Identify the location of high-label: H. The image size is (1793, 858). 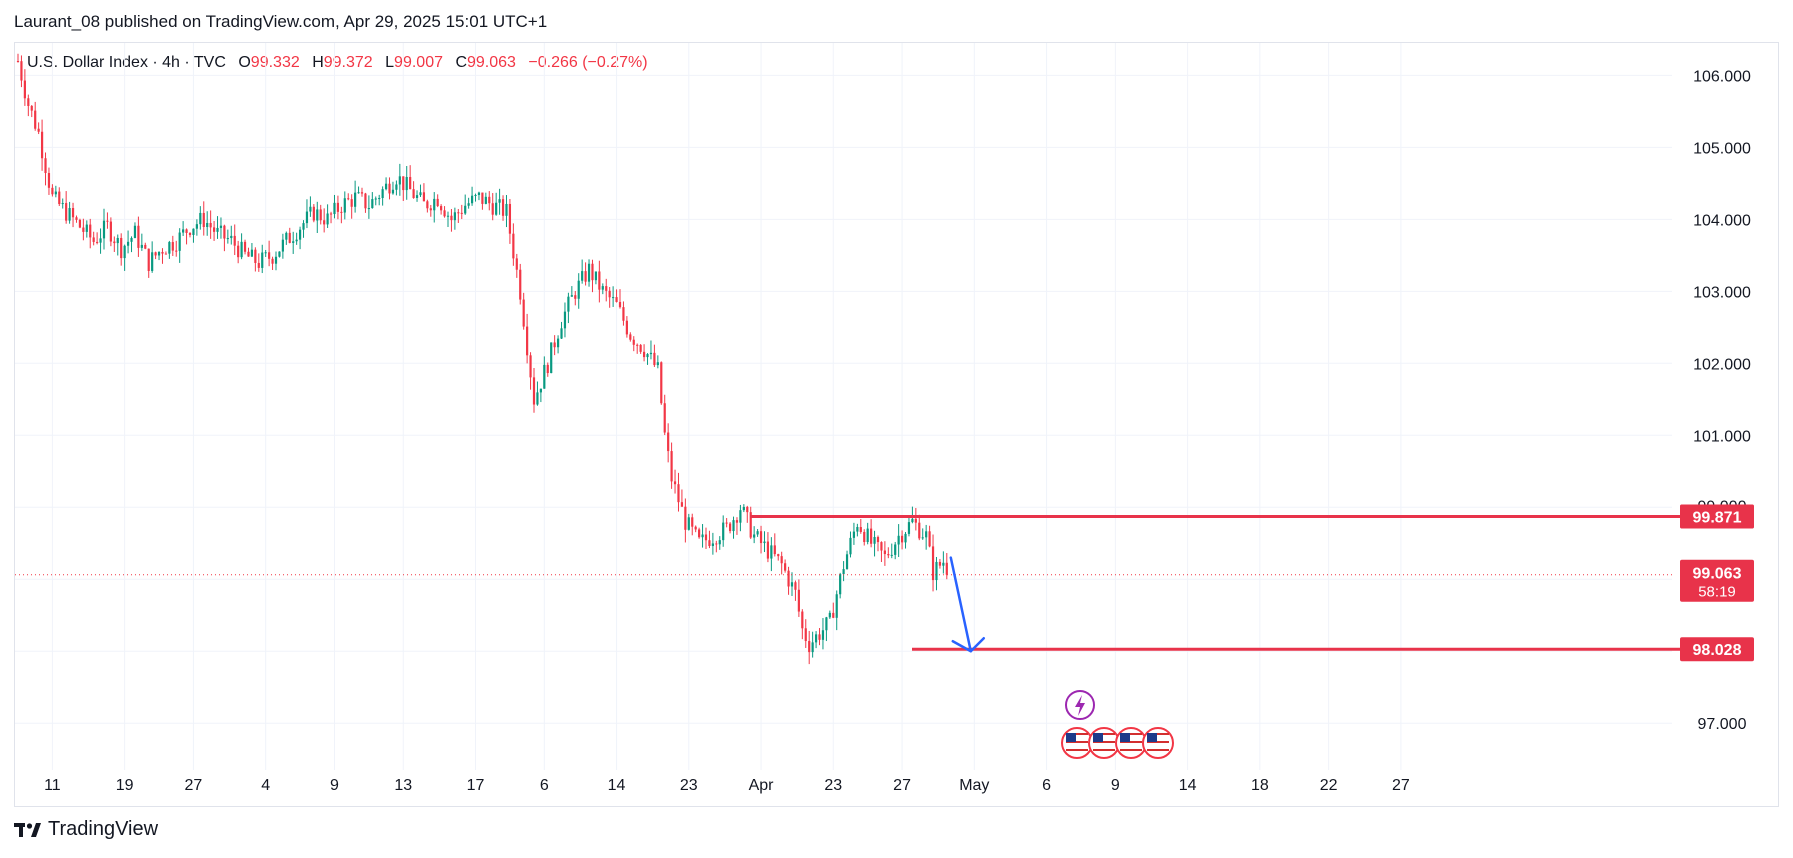
(318, 62).